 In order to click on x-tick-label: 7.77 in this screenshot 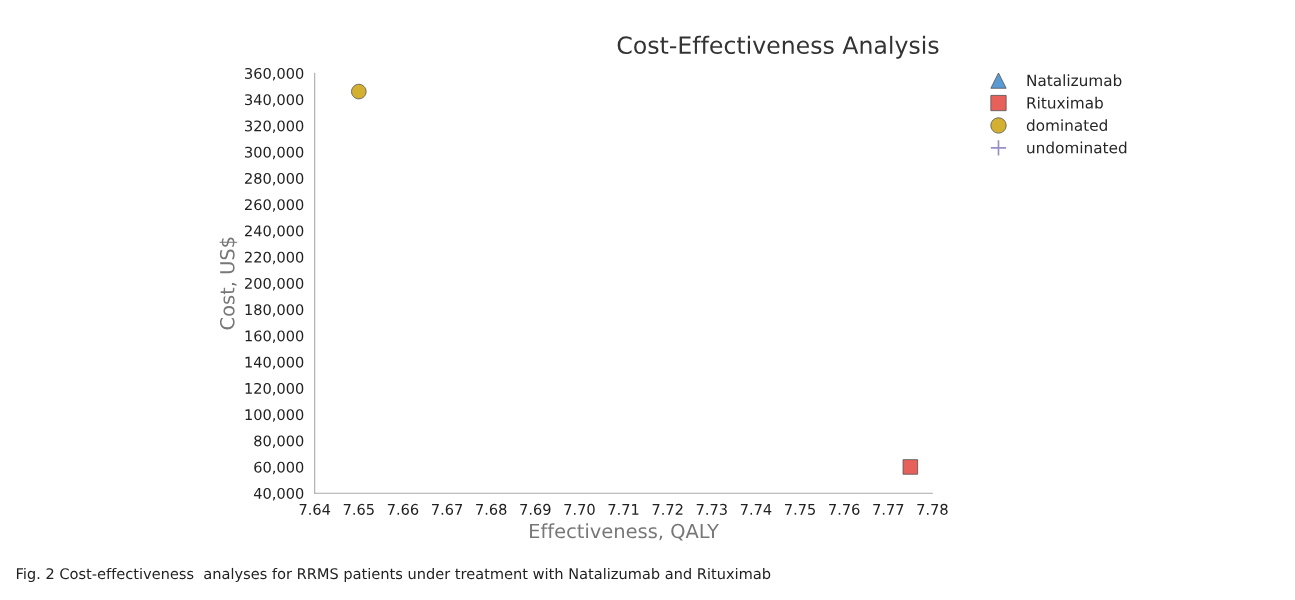, I will do `click(888, 509)`.